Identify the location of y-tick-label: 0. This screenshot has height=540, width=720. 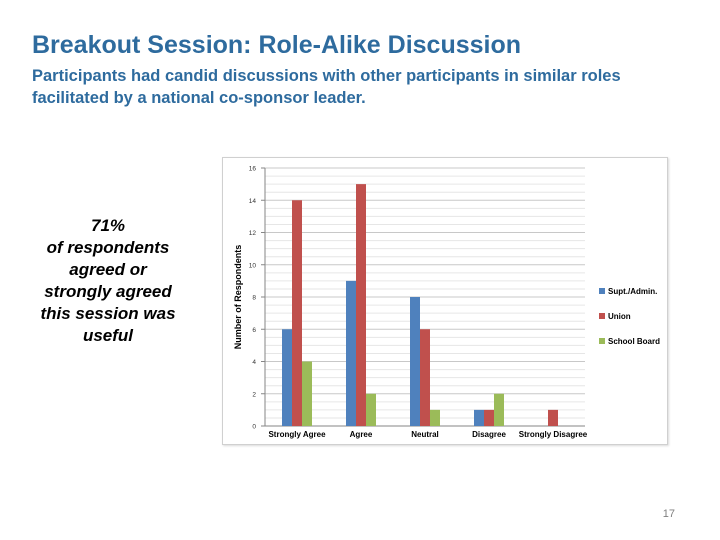
(254, 427).